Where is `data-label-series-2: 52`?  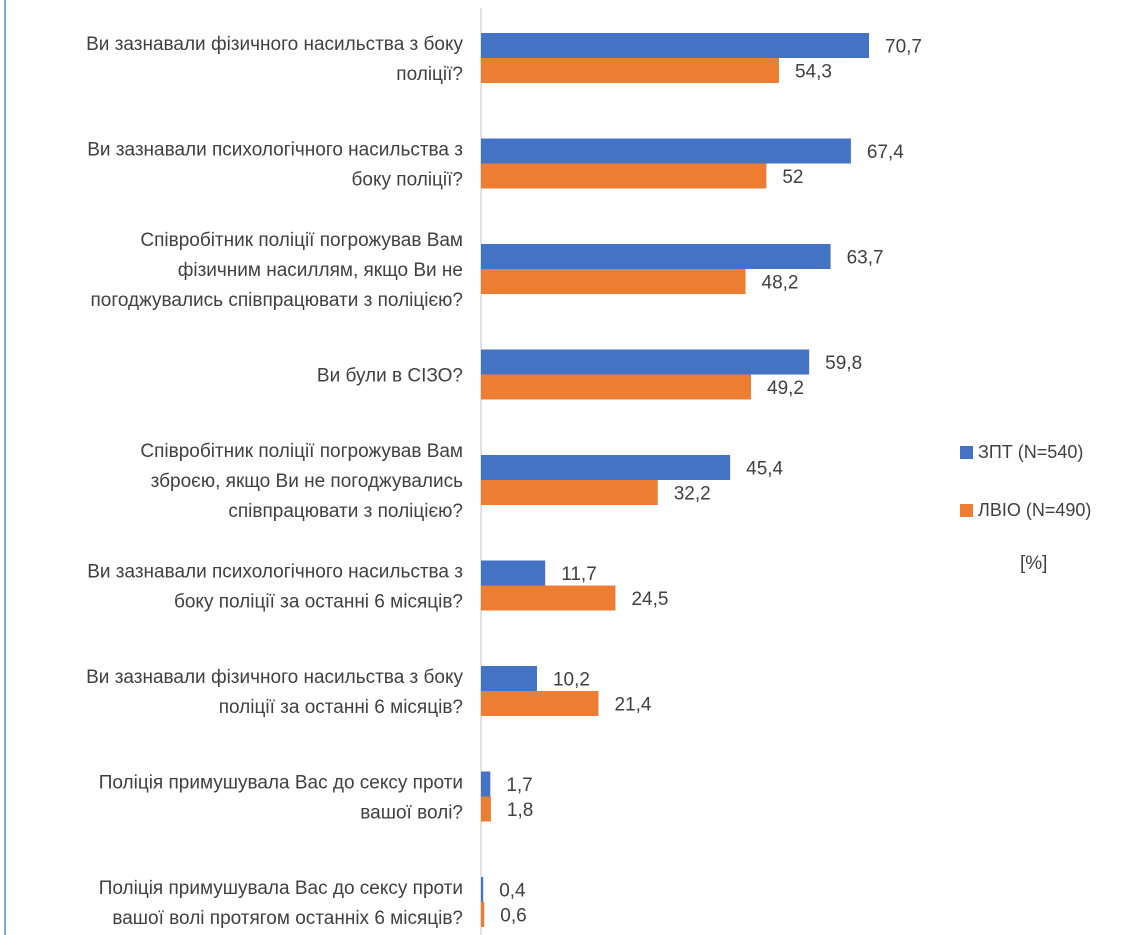 data-label-series-2: 52 is located at coordinates (792, 177).